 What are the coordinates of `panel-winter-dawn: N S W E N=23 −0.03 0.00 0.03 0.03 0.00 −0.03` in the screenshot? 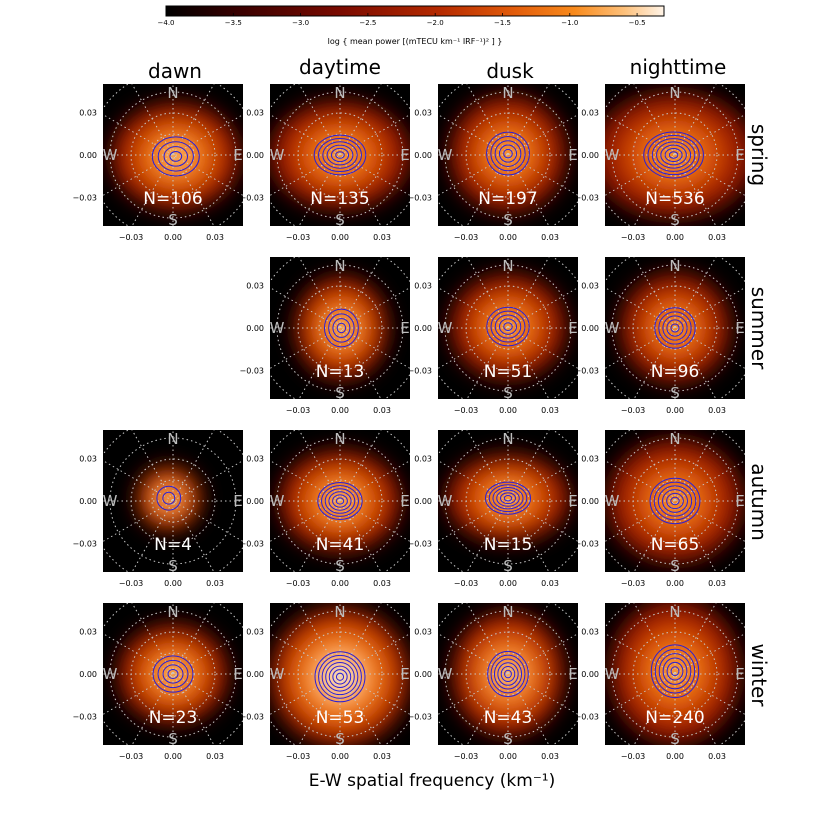 It's located at (157, 682).